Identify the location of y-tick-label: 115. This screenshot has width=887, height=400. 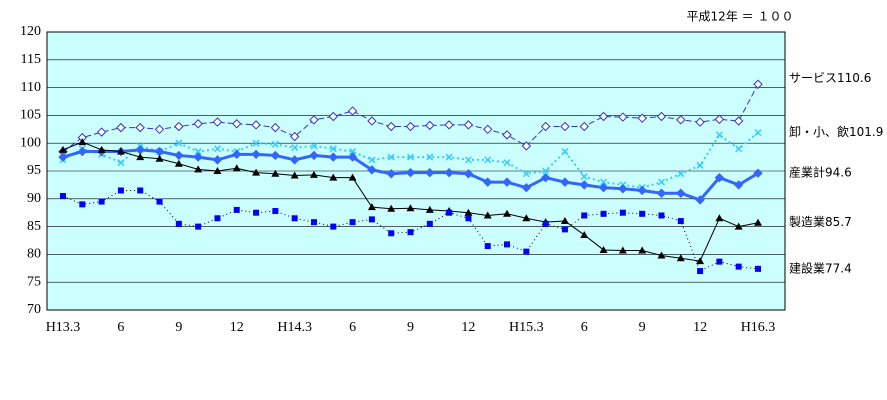
(31, 59).